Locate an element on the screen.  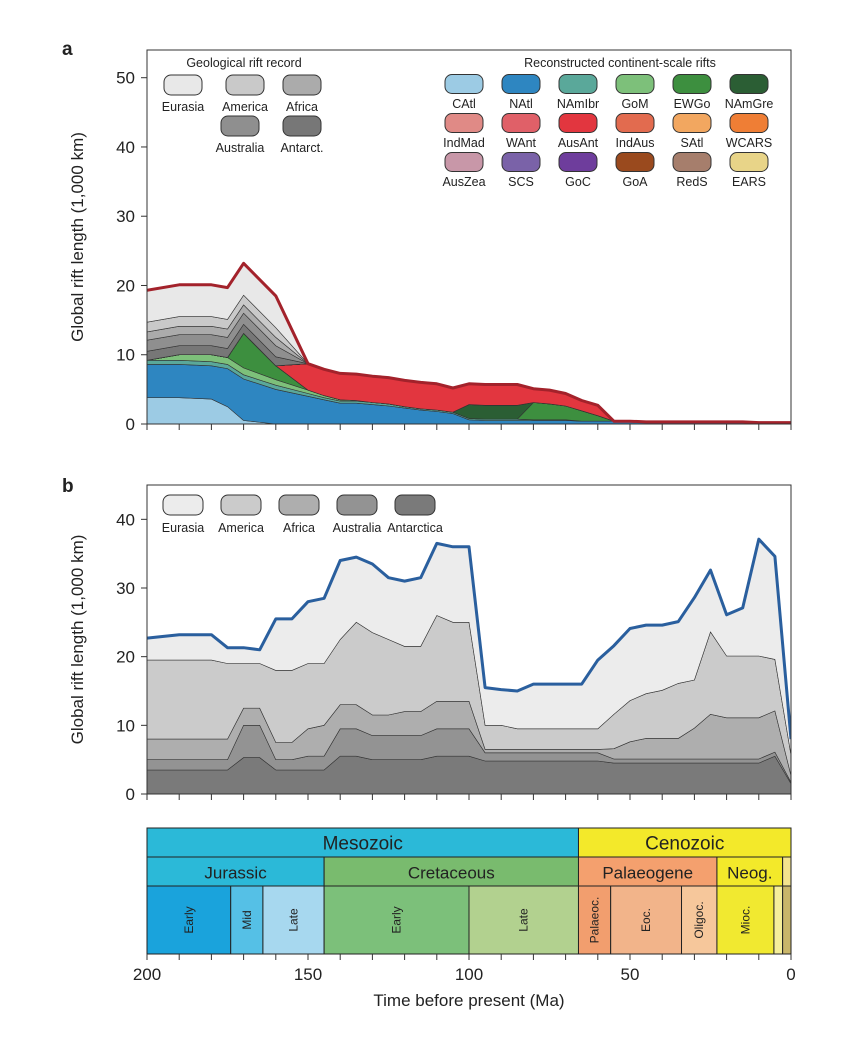
legend-label: GoC is located at coordinates (578, 182).